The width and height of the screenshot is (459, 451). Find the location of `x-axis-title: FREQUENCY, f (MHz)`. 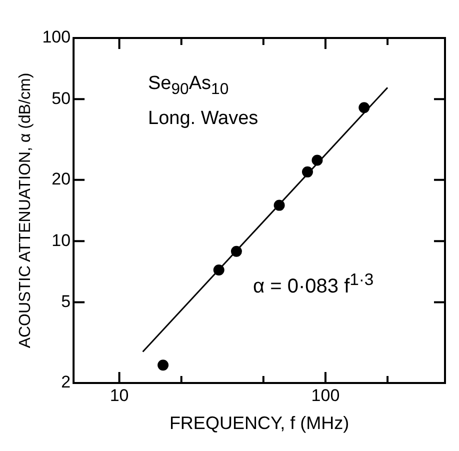

x-axis-title: FREQUENCY, f (MHz) is located at coordinates (259, 423).